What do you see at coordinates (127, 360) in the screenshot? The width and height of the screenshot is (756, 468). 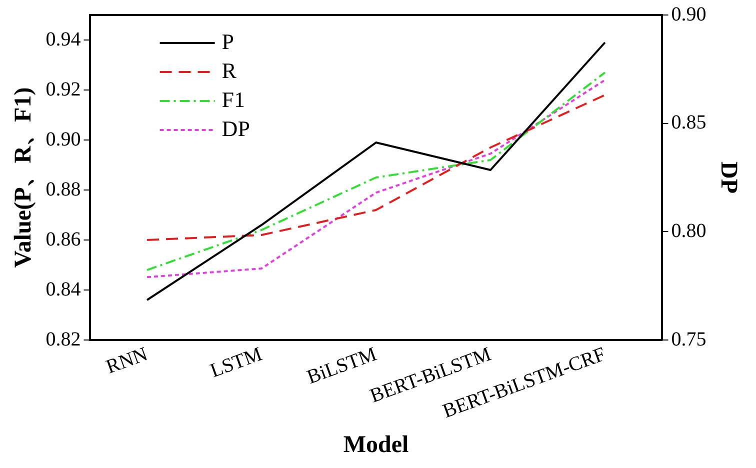 I see `x-tick-label: RNN` at bounding box center [127, 360].